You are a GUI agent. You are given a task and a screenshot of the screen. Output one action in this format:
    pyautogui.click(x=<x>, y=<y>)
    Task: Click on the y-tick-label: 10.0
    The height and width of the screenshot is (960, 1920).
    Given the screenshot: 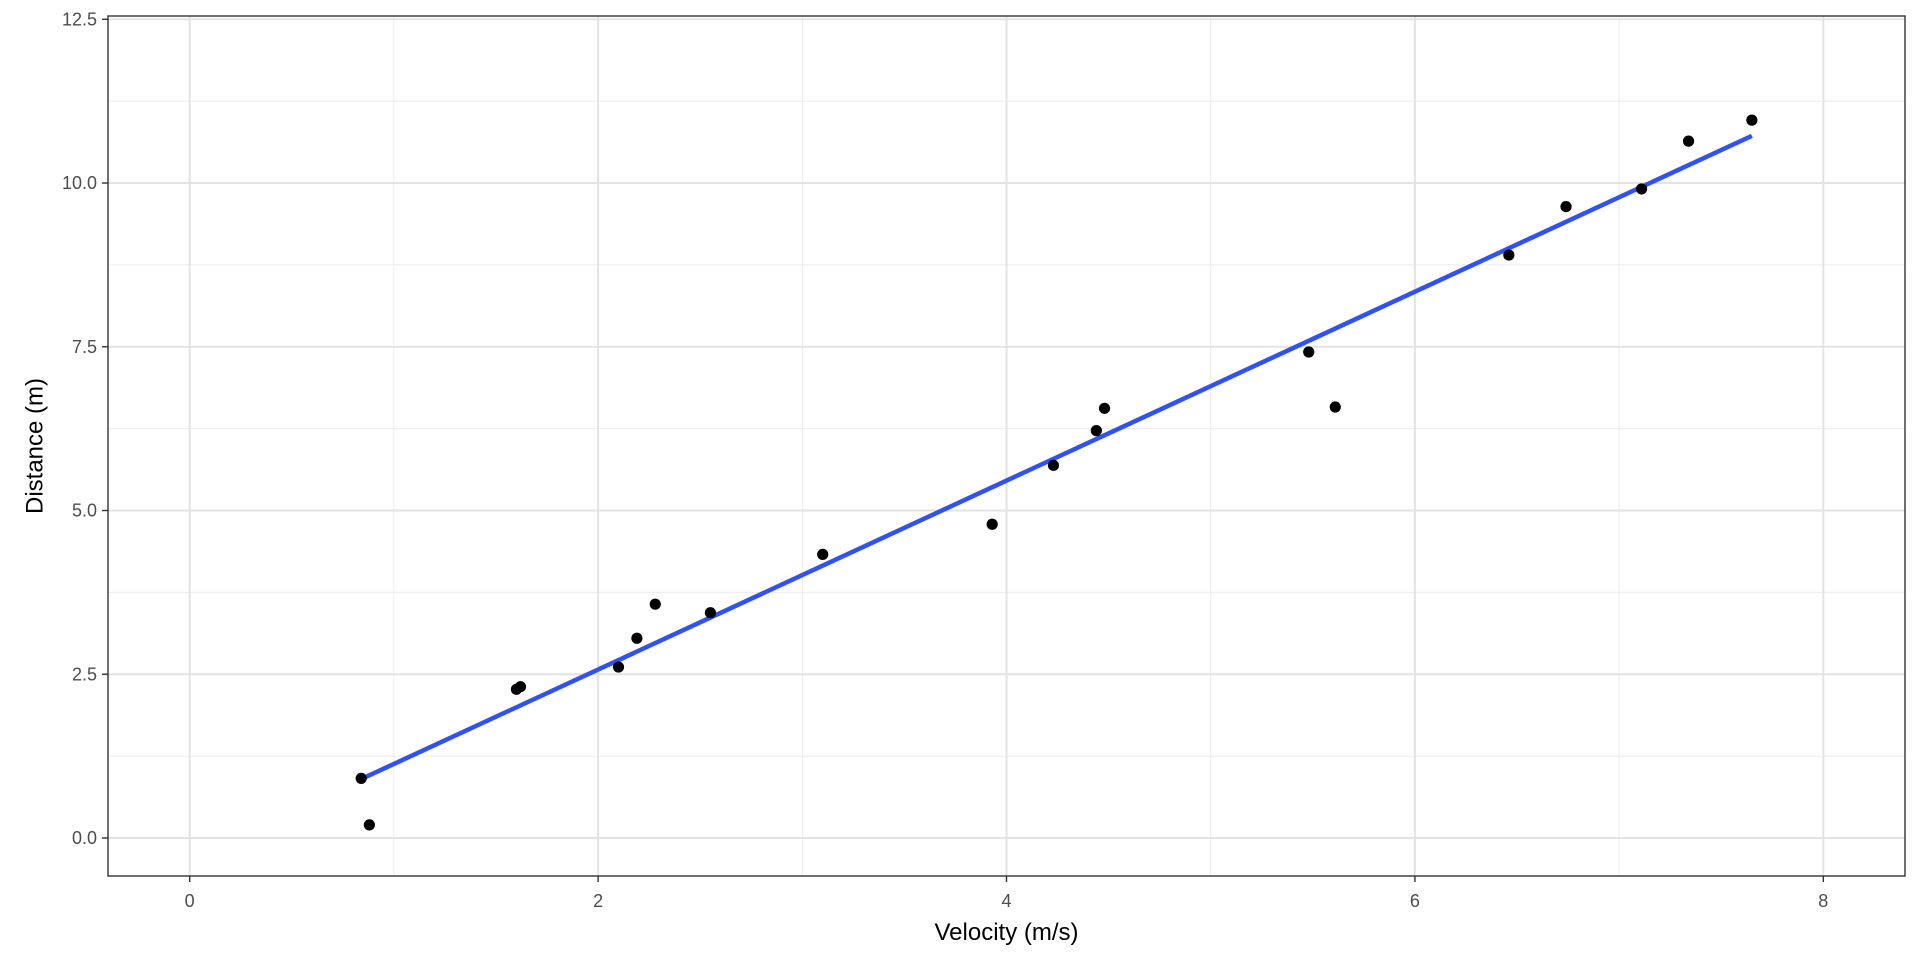 What is the action you would take?
    pyautogui.click(x=79, y=183)
    